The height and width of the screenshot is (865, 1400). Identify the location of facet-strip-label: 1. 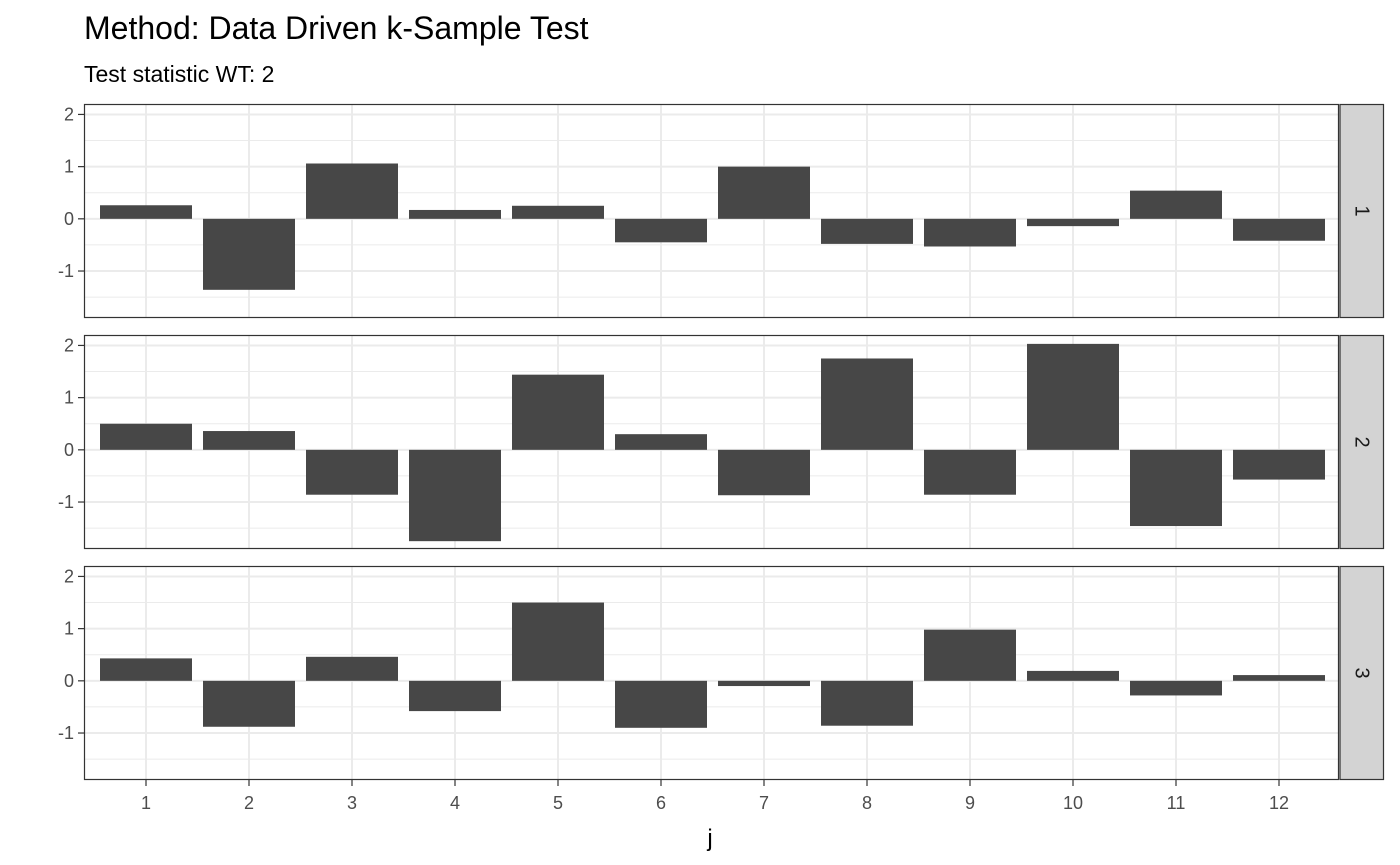
(1362, 210).